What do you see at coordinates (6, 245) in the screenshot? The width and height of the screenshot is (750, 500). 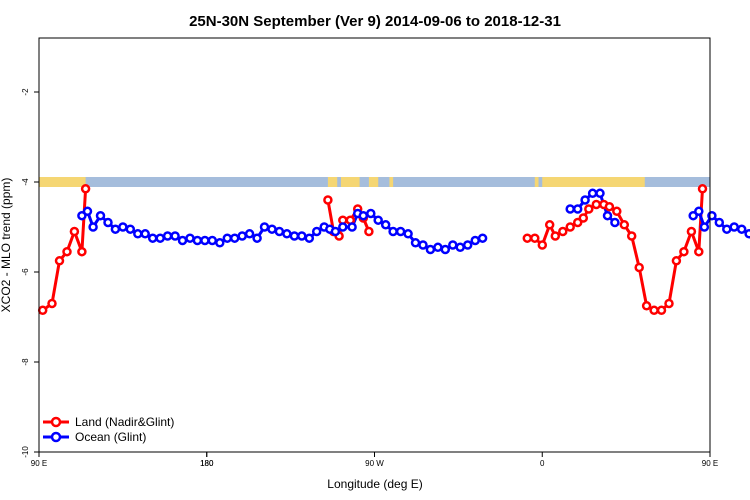 I see `y-axis-label: XCO2 - MLO trend (ppm)` at bounding box center [6, 245].